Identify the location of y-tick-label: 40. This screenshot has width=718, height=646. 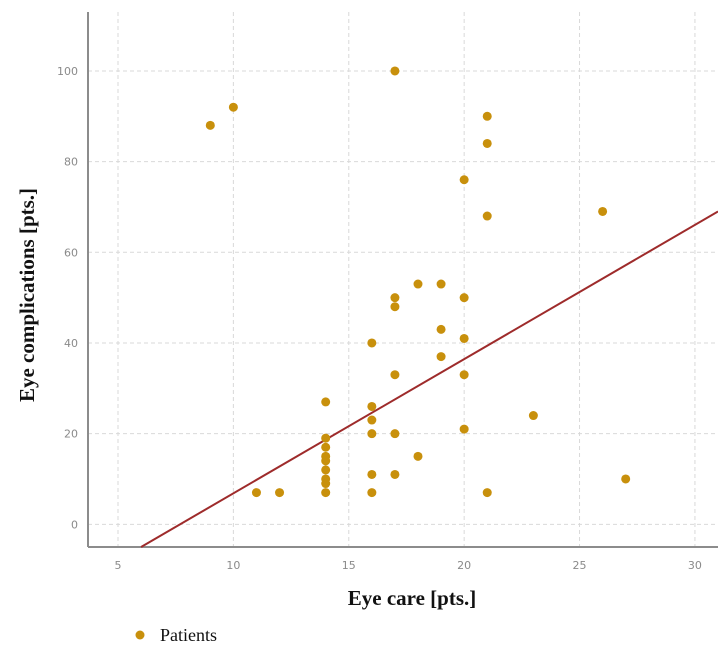
(71, 343).